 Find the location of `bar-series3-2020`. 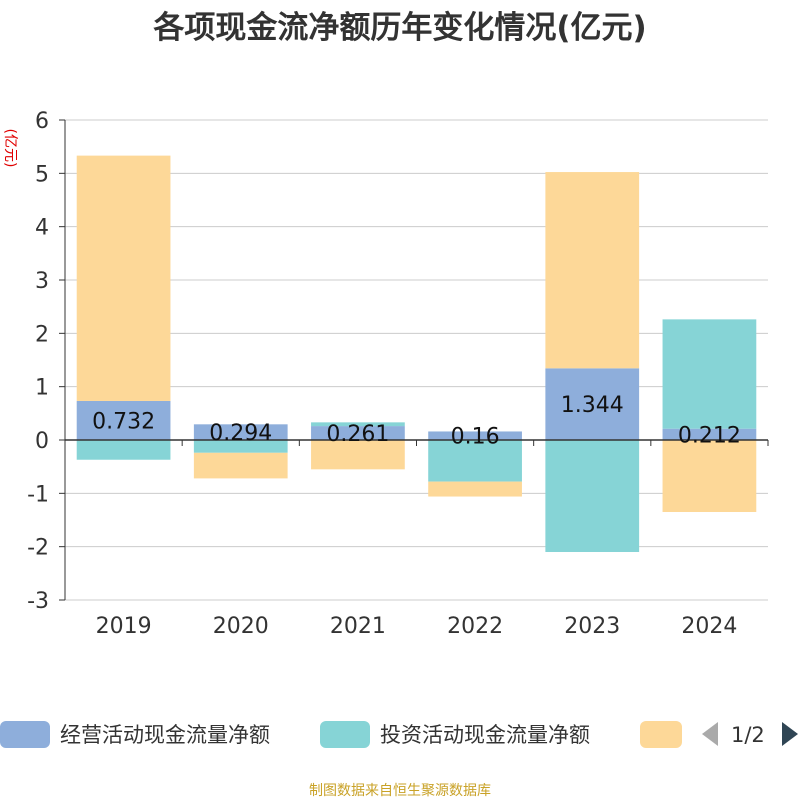

bar-series3-2020 is located at coordinates (240, 465).